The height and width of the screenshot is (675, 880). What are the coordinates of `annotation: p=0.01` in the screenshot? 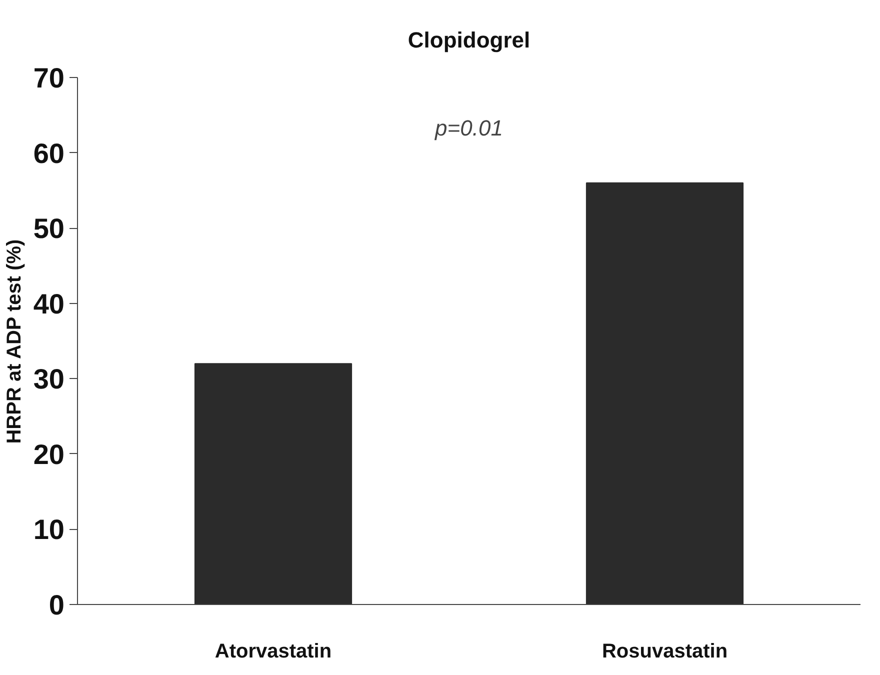 It's located at (468, 128).